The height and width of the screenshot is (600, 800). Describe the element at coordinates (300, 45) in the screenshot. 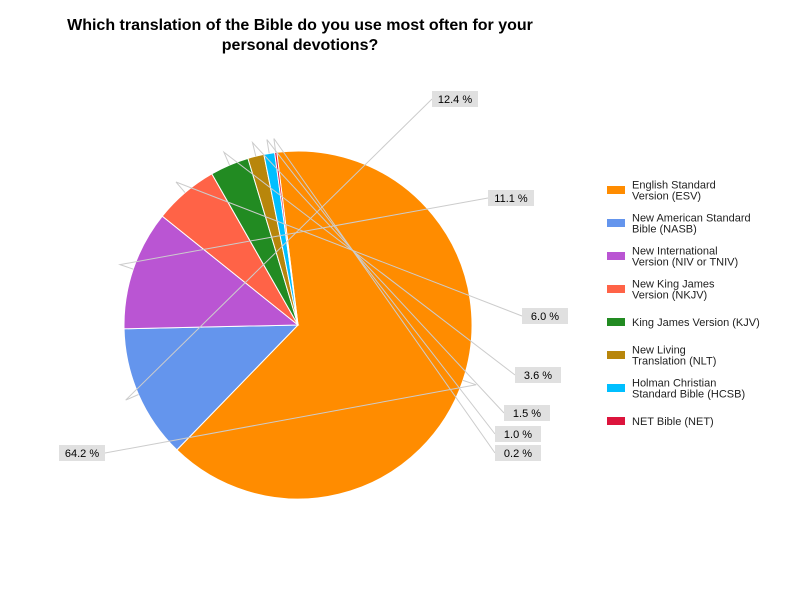

I see `chart-title-line-2: personal devotions?` at that location.